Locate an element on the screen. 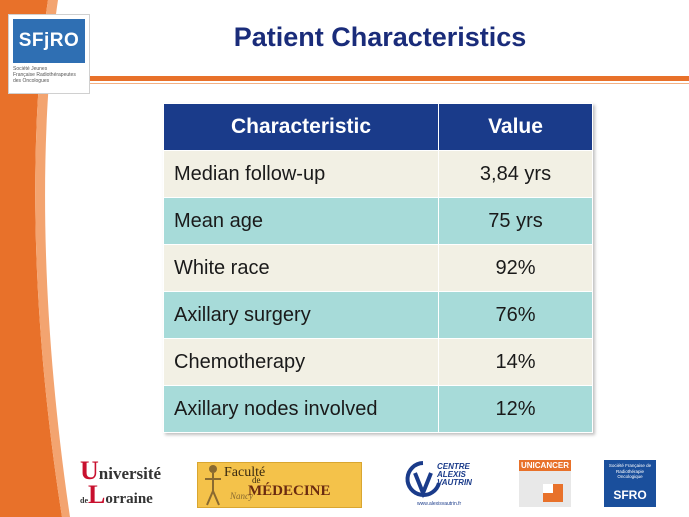 The image size is (689, 517). nancy-text: Nancy is located at coordinates (241, 496).